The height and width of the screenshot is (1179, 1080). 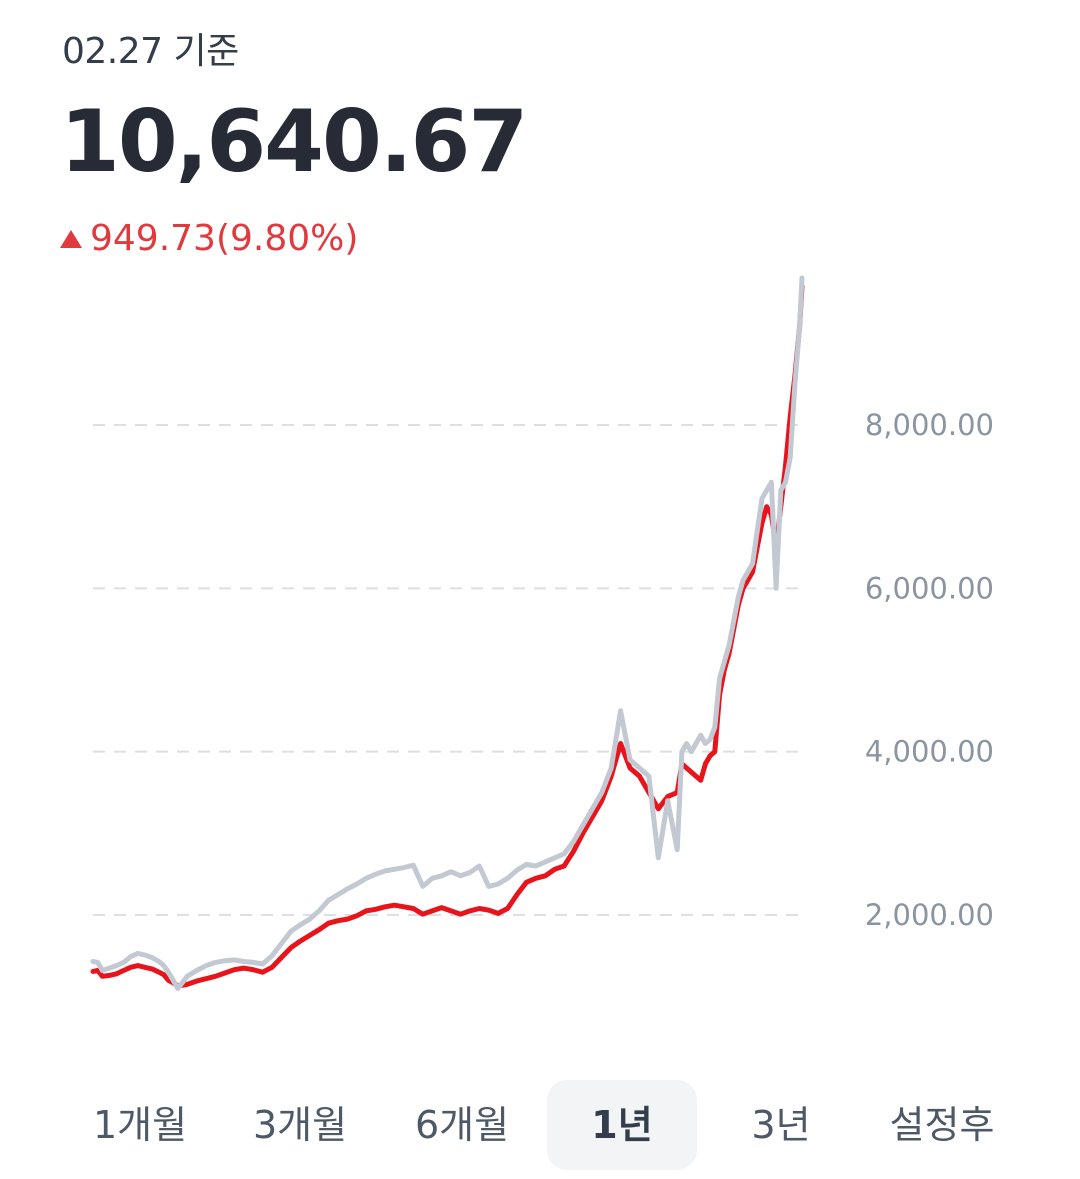 I want to click on as-of-date: 02.27 기준, so click(x=150, y=51).